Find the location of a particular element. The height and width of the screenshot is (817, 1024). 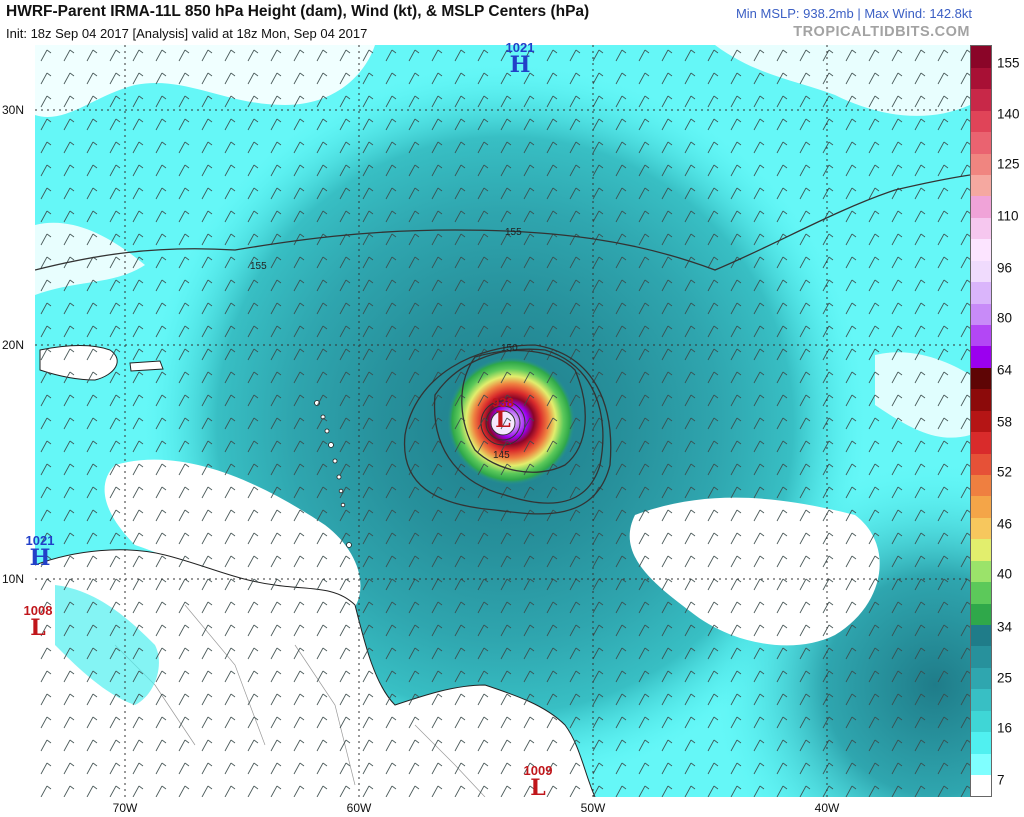

colorbar-label-140: 140 is located at coordinates (1008, 114).